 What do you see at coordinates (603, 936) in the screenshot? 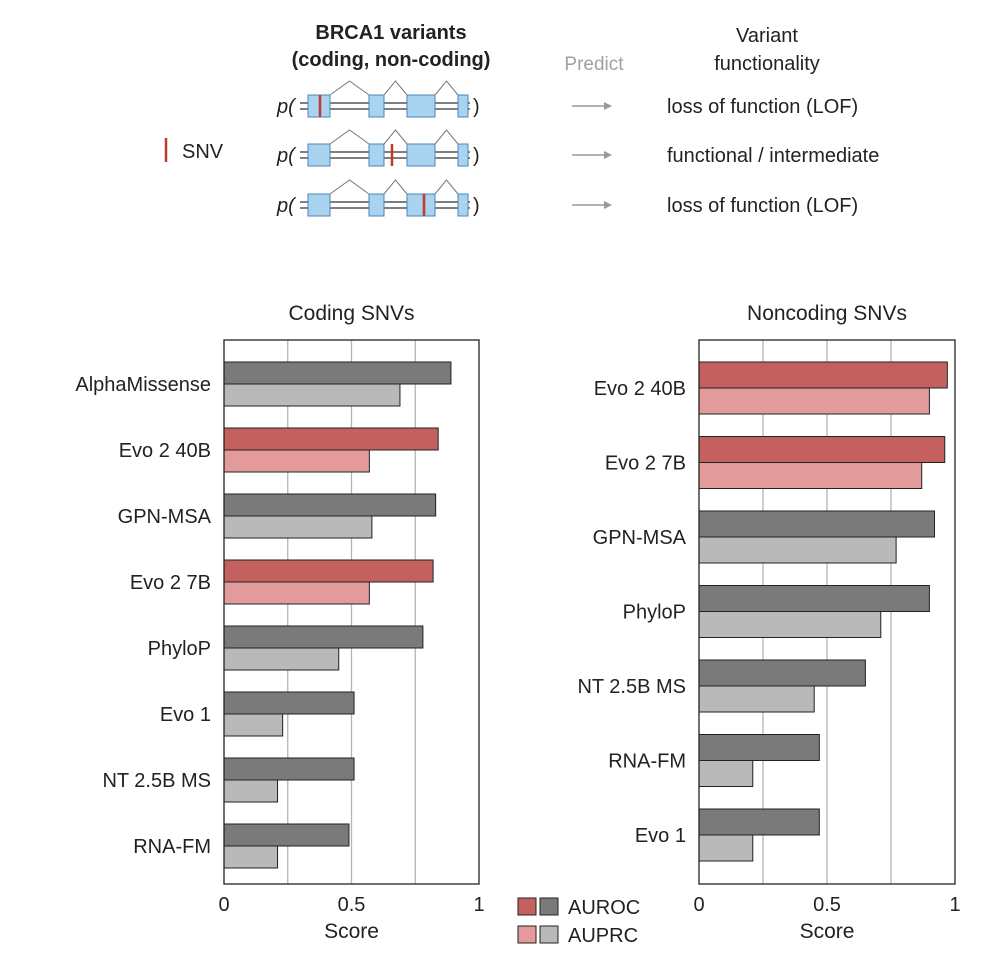
I see `legend-auprc-label: AUPRC` at bounding box center [603, 936].